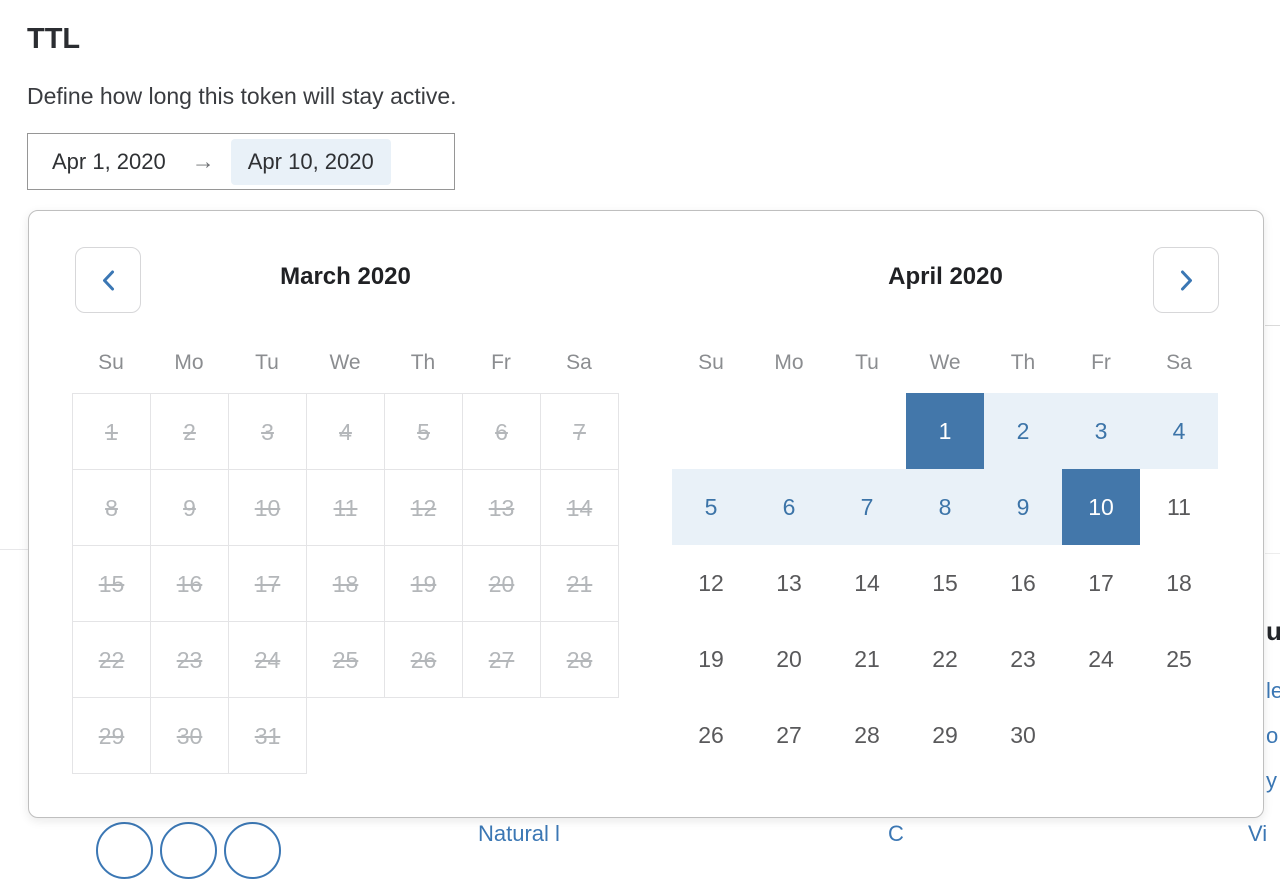 This screenshot has height=879, width=1280. Describe the element at coordinates (1258, 833) in the screenshot. I see `clipped-link-fragment: Vi` at that location.